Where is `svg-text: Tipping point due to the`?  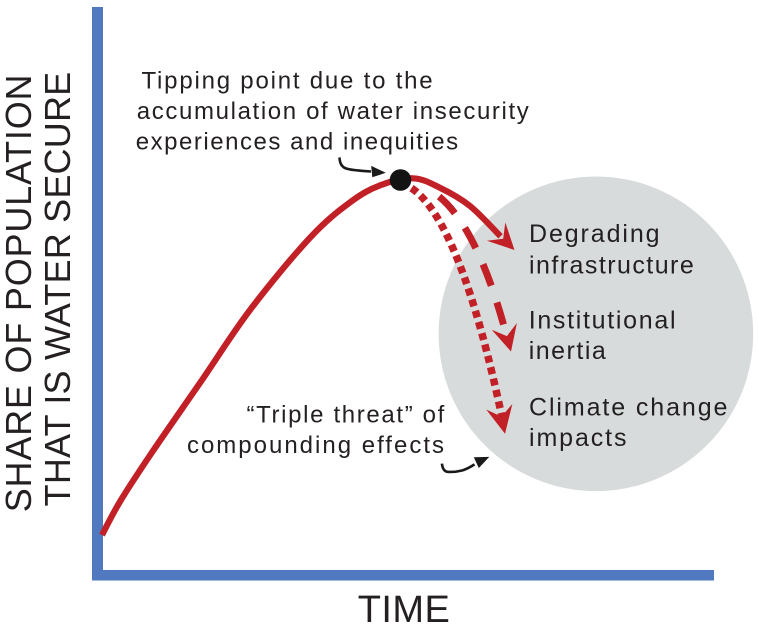
svg-text: Tipping point due to the is located at coordinates (288, 81).